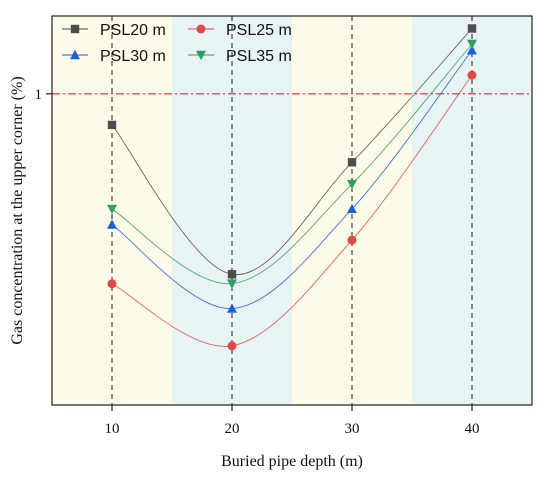  I want to click on legend-label-3: PSL35 m, so click(259, 56).